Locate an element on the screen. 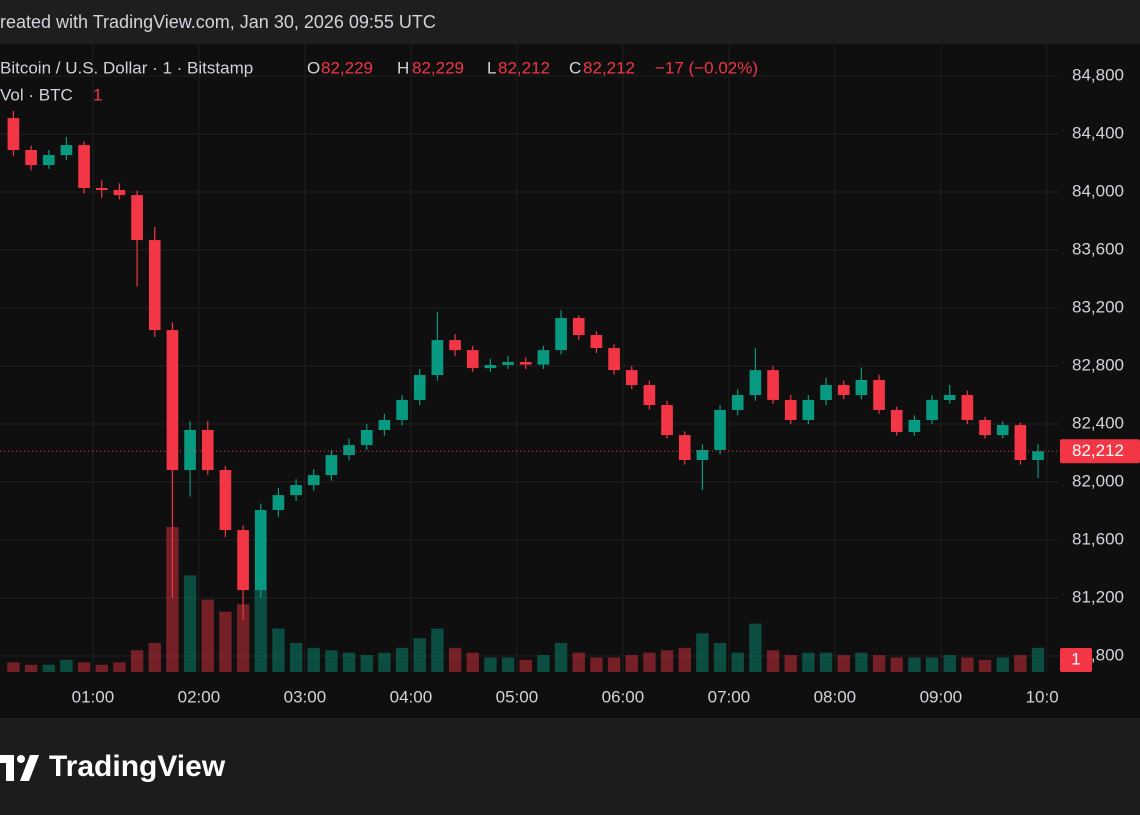 Image resolution: width=1140 pixels, height=815 pixels. y-tick-label: 84,800 is located at coordinates (1098, 75).